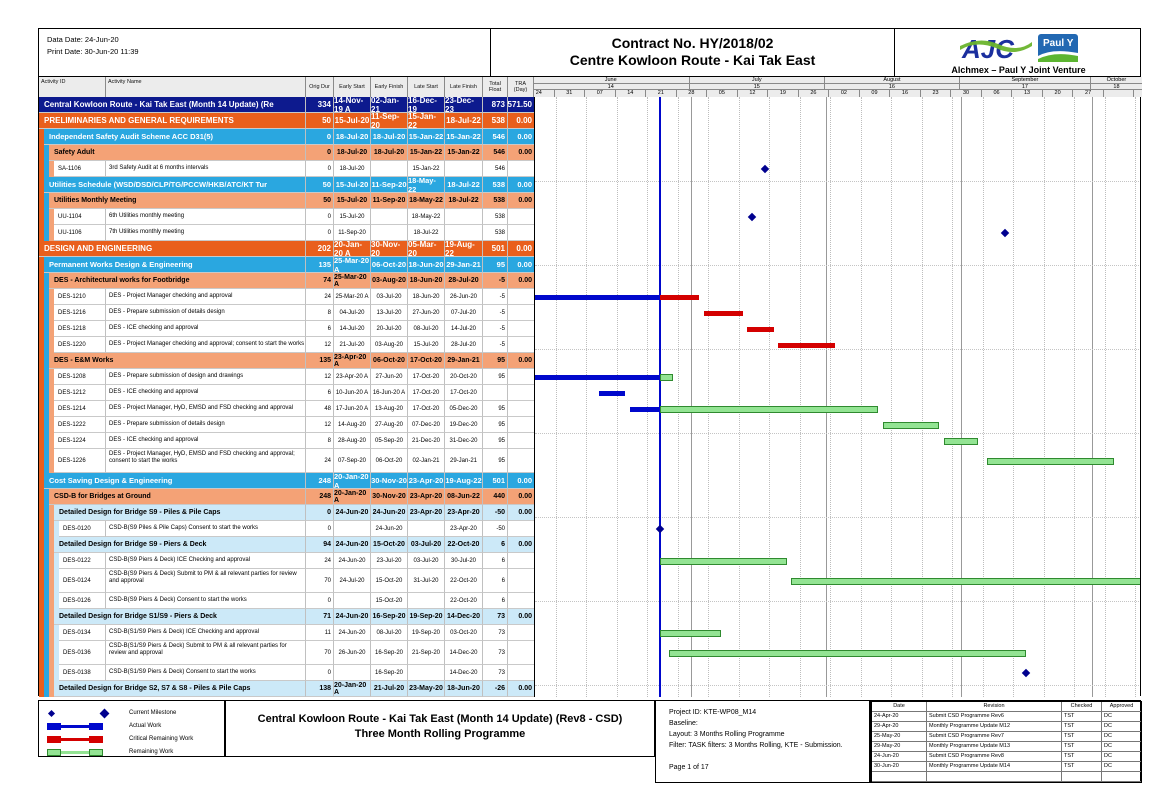  Describe the element at coordinates (994, 766) in the screenshot. I see `revision-cell: Monthly Programme Update M14` at that location.